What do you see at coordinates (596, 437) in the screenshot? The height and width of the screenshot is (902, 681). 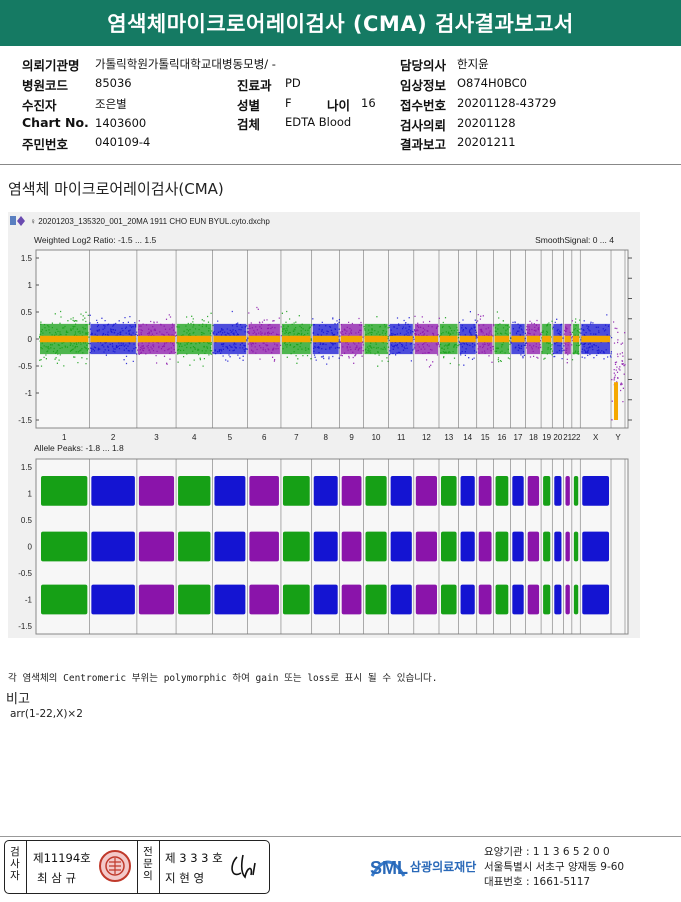 I see `chromosome-label: X` at bounding box center [596, 437].